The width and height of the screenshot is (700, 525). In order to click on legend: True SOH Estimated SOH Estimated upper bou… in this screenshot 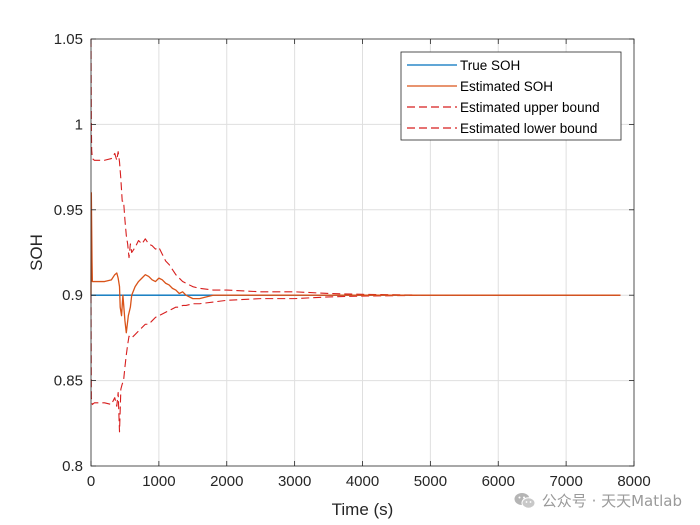, I will do `click(511, 96)`.